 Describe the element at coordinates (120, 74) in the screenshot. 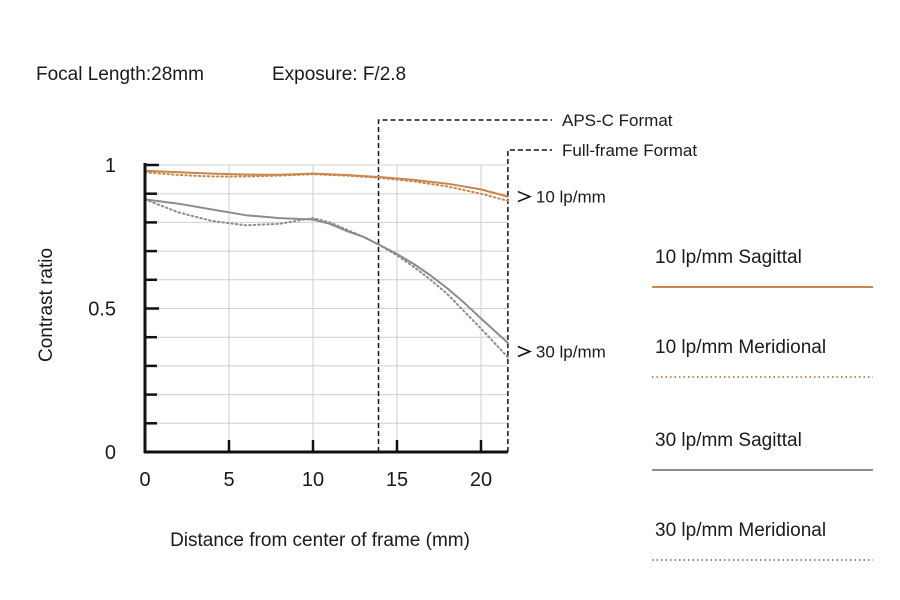

I see `focal-length-label: Focal Length:28mm` at that location.